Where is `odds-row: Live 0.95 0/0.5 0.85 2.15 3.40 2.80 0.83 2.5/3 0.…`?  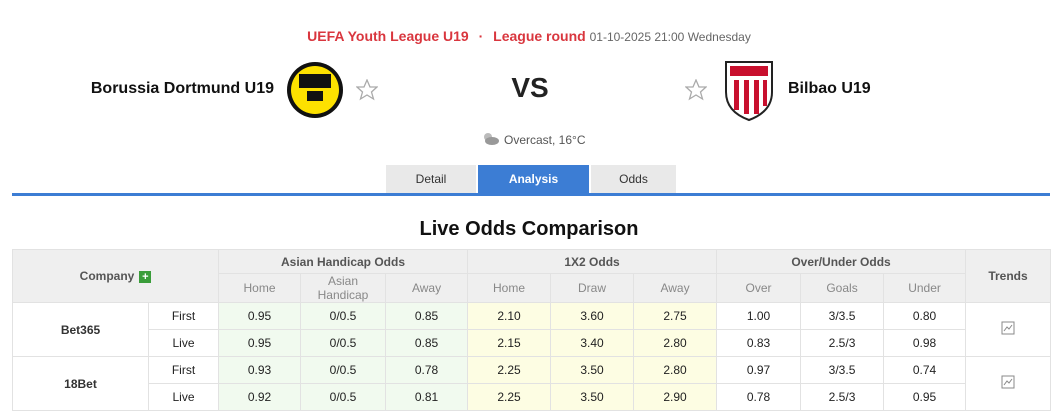
odds-row: Live 0.95 0/0.5 0.85 2.15 3.40 2.80 0.83 2.5/3 0.… is located at coordinates (532, 343).